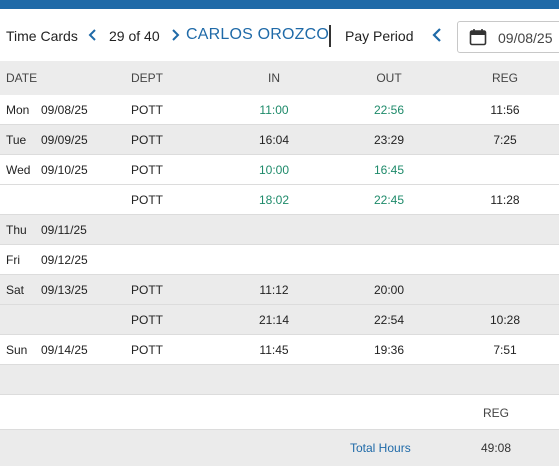 The width and height of the screenshot is (559, 466). Describe the element at coordinates (274, 78) in the screenshot. I see `column-header-in: IN` at that location.